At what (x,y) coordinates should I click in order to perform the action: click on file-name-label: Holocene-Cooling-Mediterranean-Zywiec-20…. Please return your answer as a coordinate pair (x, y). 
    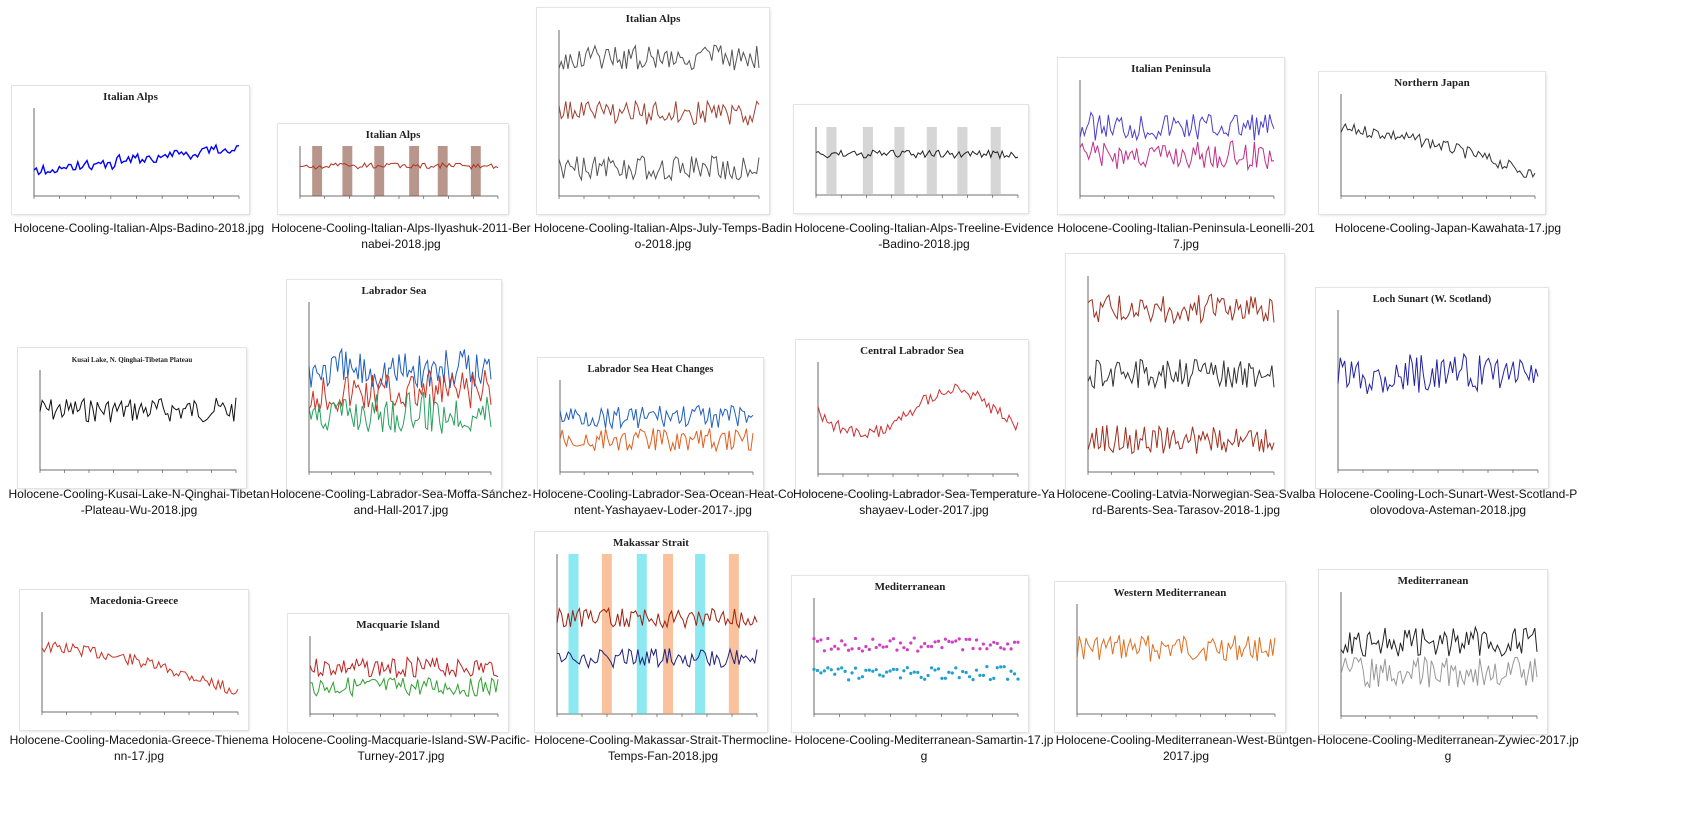
    Looking at the image, I should click on (1448, 748).